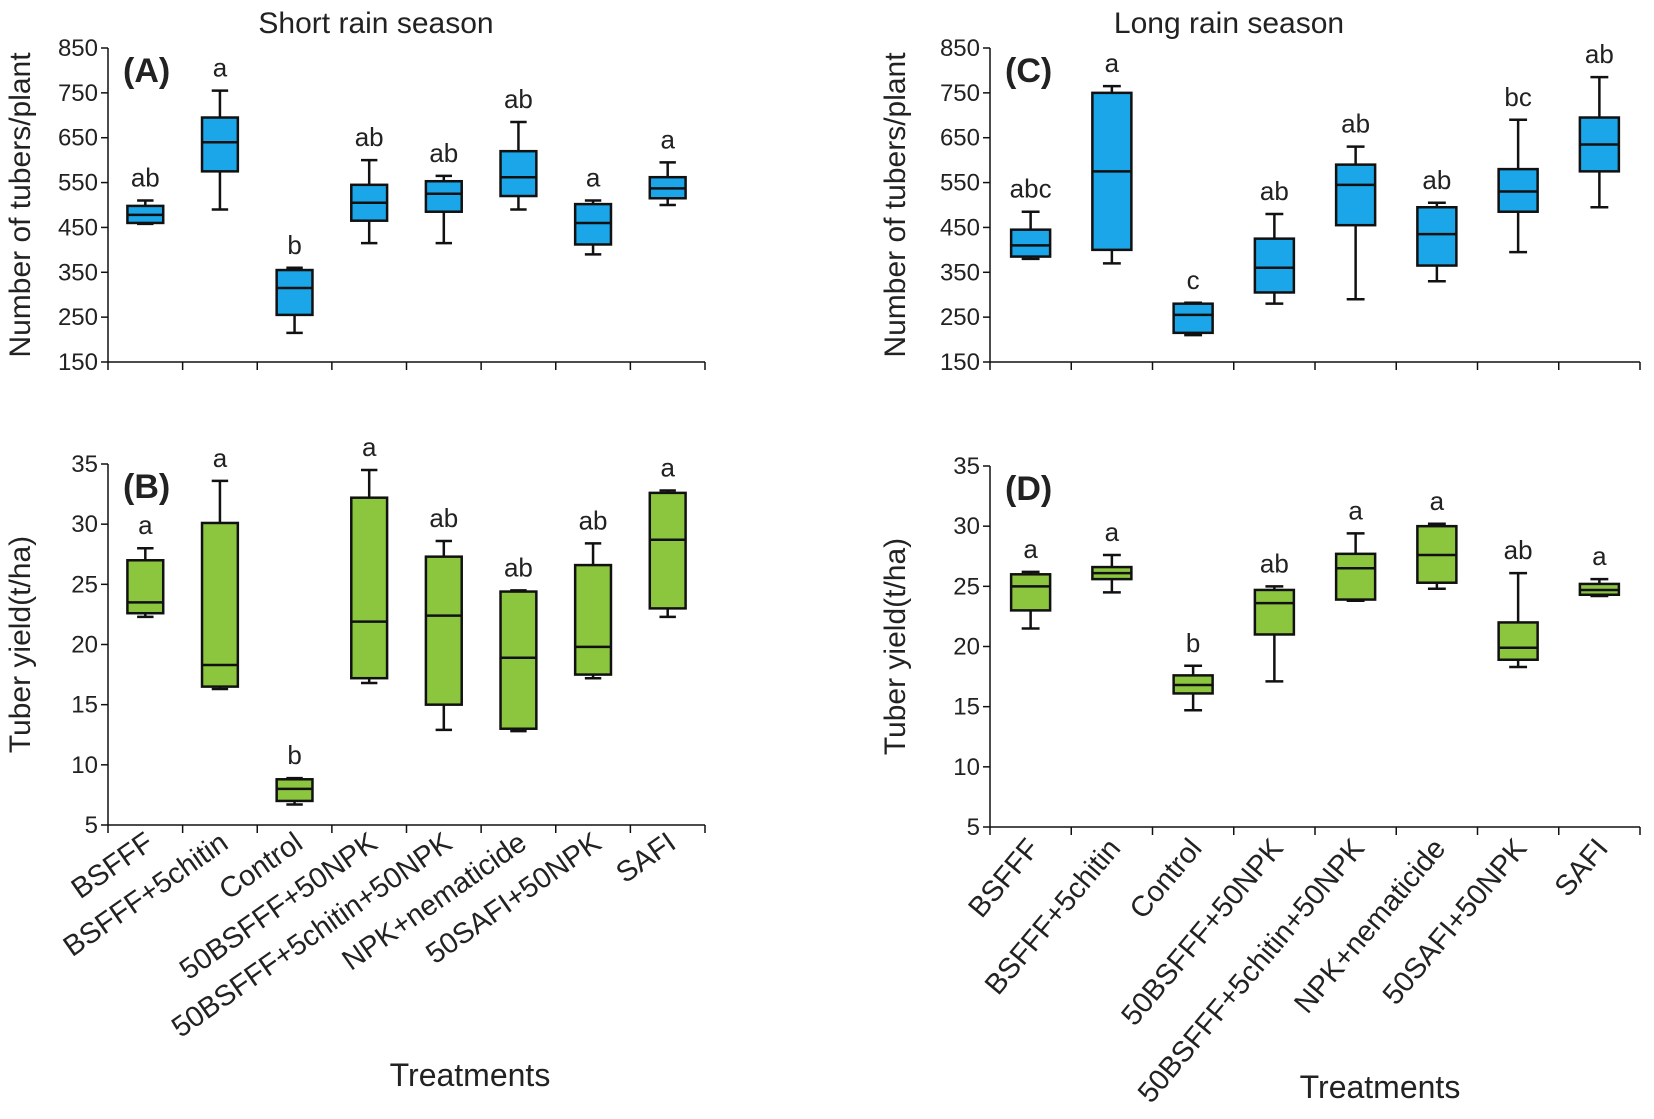  Describe the element at coordinates (1166, 879) in the screenshot. I see `category-label: Control` at that location.